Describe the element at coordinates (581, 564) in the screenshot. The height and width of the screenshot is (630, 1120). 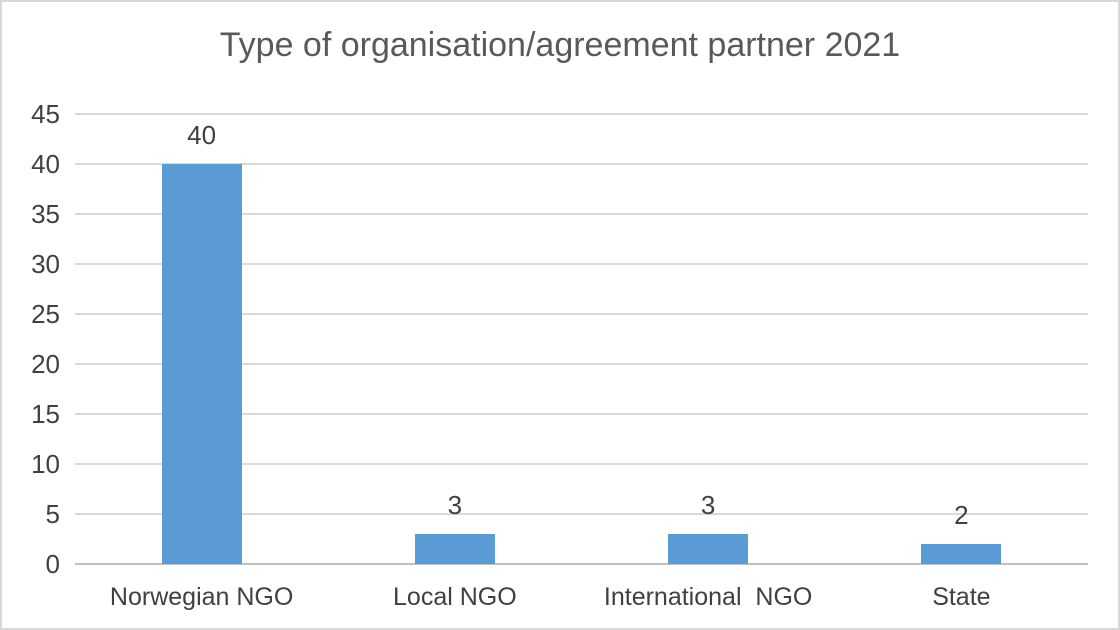
I see `x-axis-line` at that location.